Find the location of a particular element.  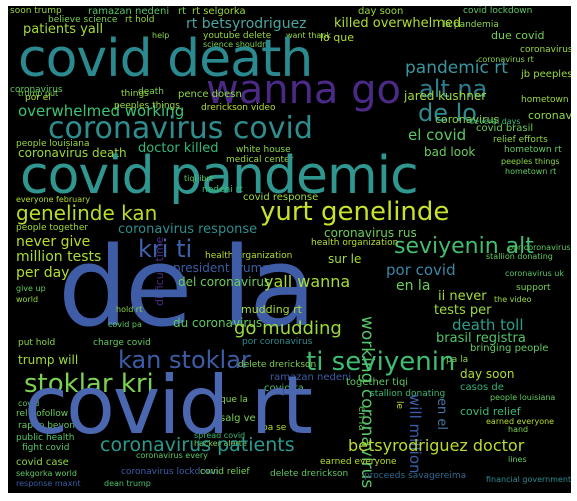

word-cloud-word: put hold is located at coordinates (37, 343).